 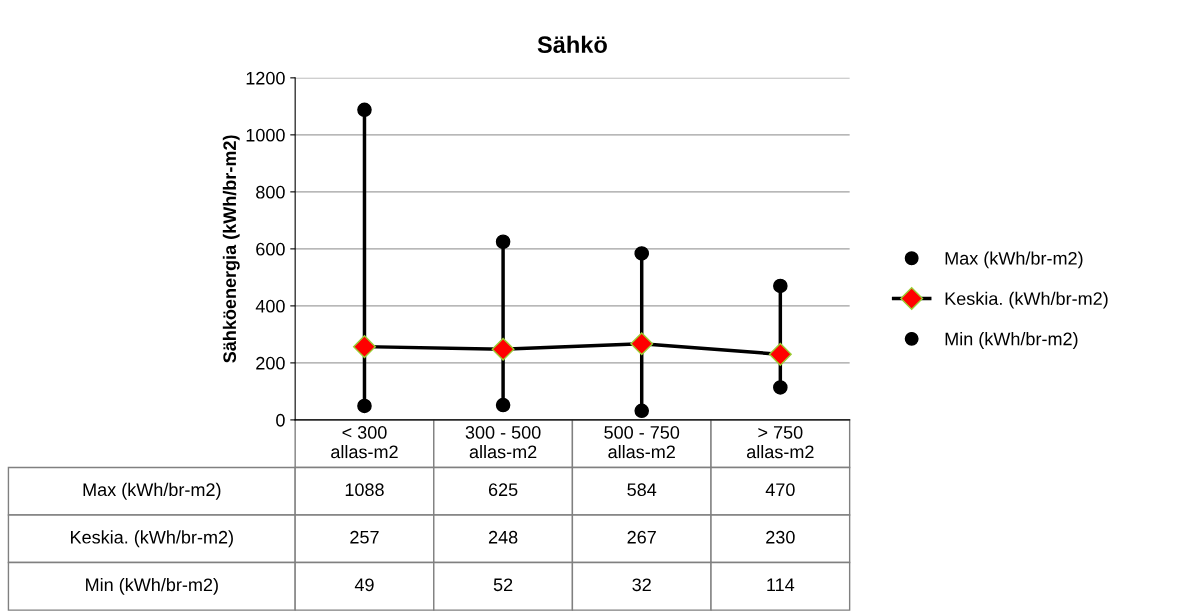 I want to click on data-label: 625, so click(x=503, y=490).